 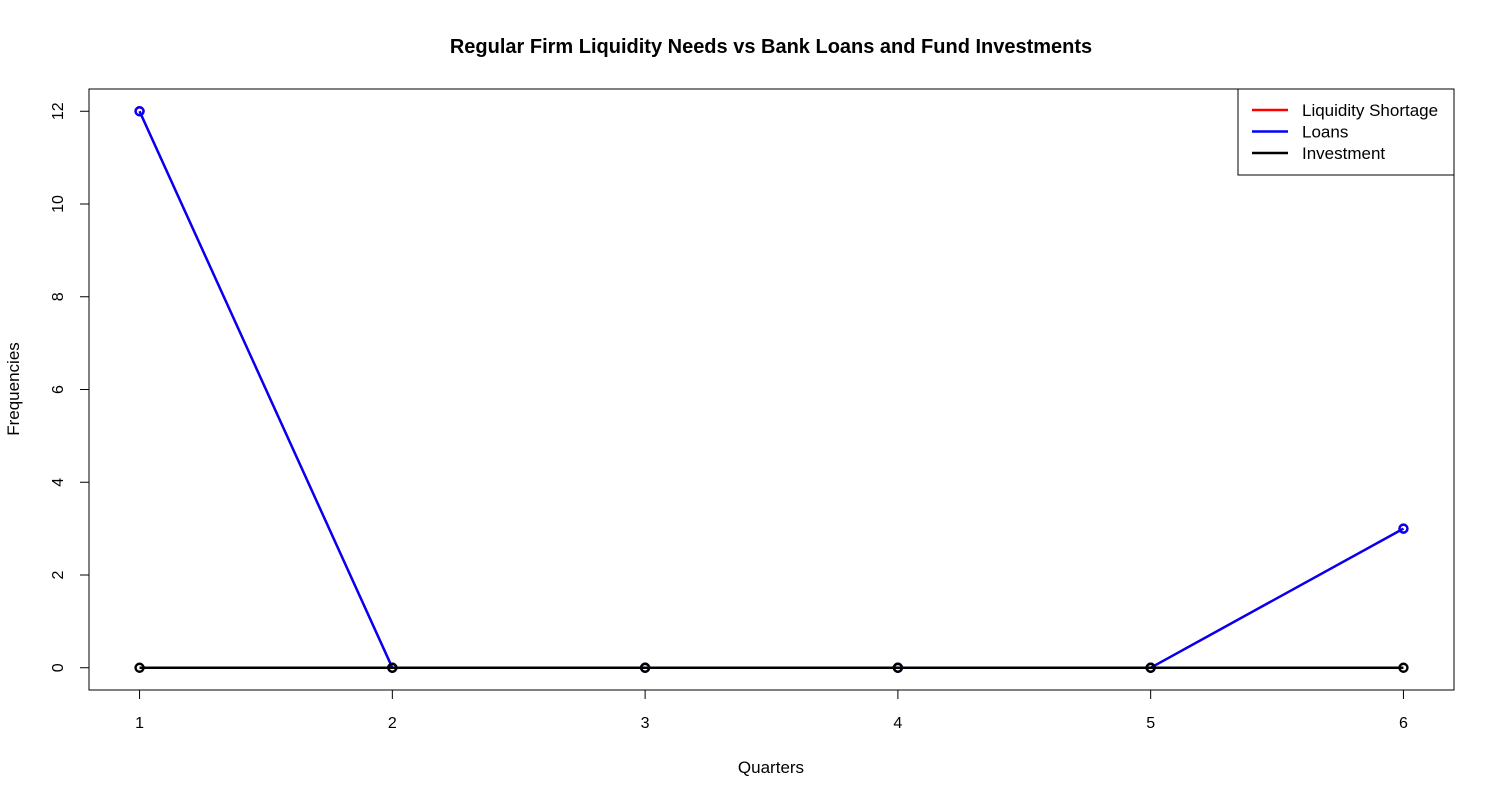 What do you see at coordinates (58, 482) in the screenshot?
I see `y-tick-label: 4` at bounding box center [58, 482].